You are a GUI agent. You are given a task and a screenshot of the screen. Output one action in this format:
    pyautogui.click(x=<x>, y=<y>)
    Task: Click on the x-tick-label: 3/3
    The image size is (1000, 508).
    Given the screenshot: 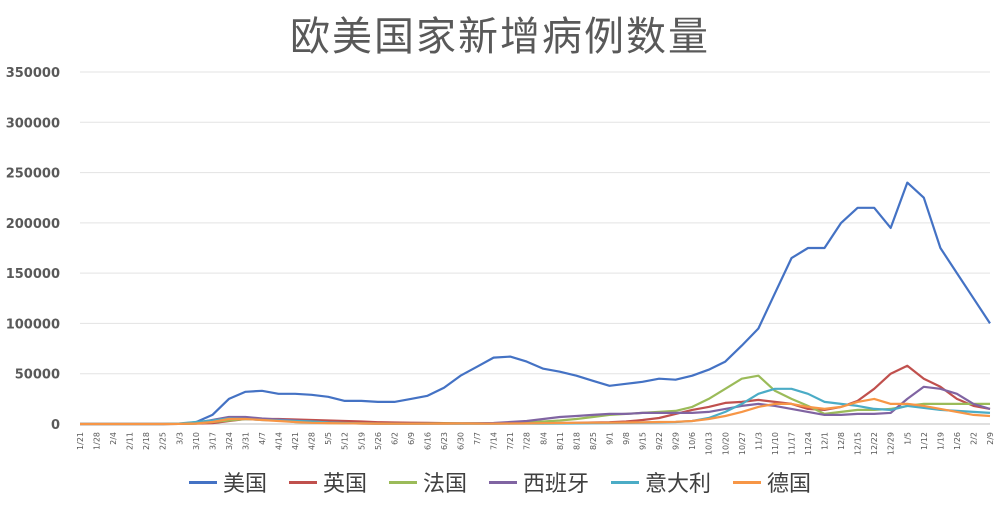 What is the action you would take?
    pyautogui.click(x=179, y=438)
    